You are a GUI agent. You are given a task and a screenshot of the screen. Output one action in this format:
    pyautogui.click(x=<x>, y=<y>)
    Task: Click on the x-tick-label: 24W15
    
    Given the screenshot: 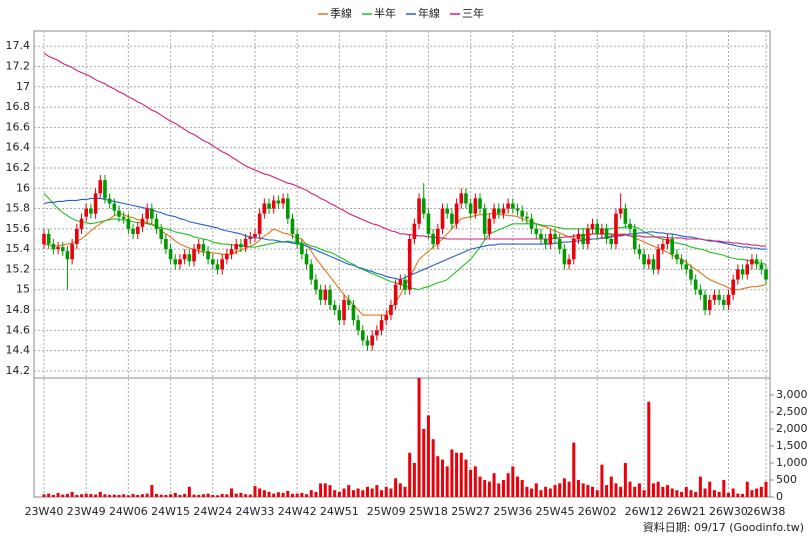 What is the action you would take?
    pyautogui.click(x=170, y=511)
    